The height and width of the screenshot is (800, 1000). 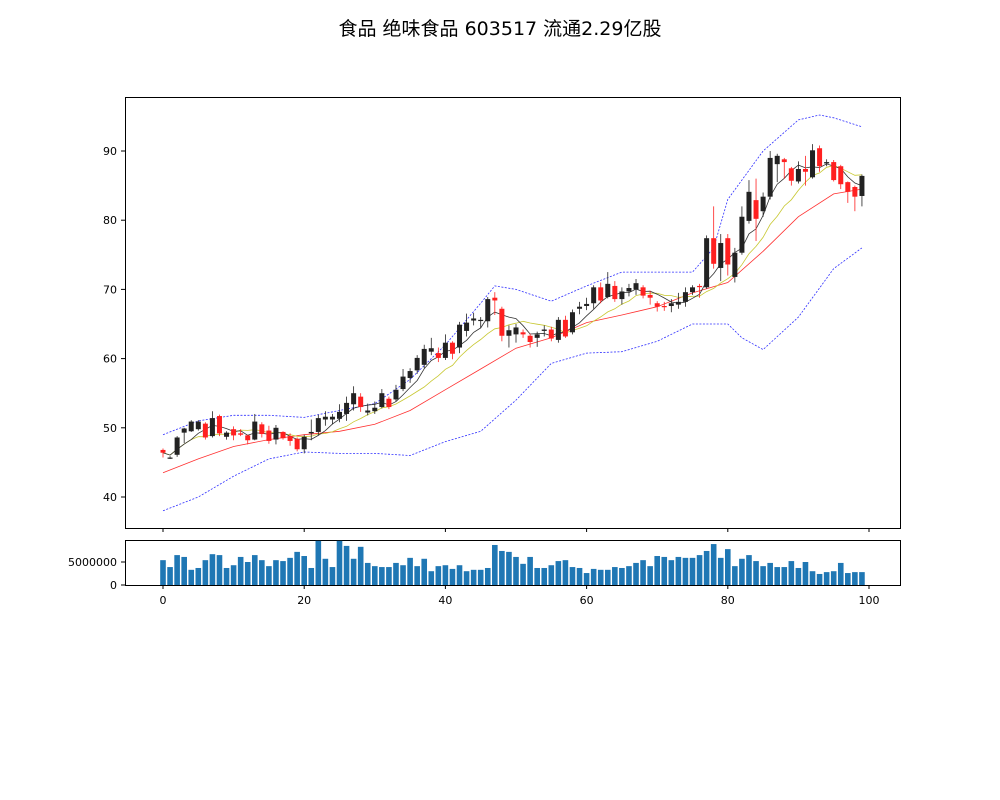 What do you see at coordinates (500, 29) in the screenshot?
I see `chart-title: 食品 绝味食品 603517 流通2.29亿股` at bounding box center [500, 29].